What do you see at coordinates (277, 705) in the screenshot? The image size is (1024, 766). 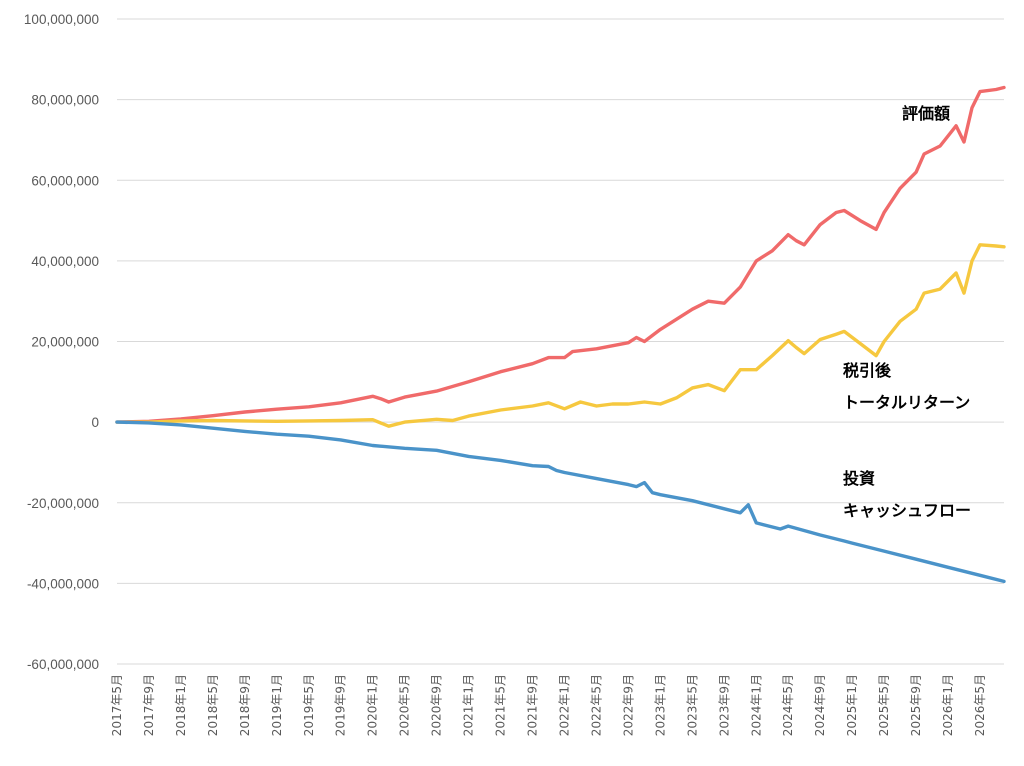 I see `x-tick-label: 2019年1月` at bounding box center [277, 705].